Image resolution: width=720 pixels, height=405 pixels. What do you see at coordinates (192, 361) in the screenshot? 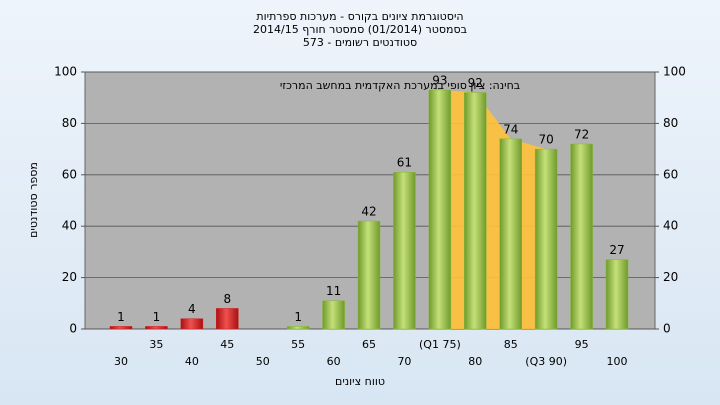
I see `x-tick-label: 40` at bounding box center [192, 361].